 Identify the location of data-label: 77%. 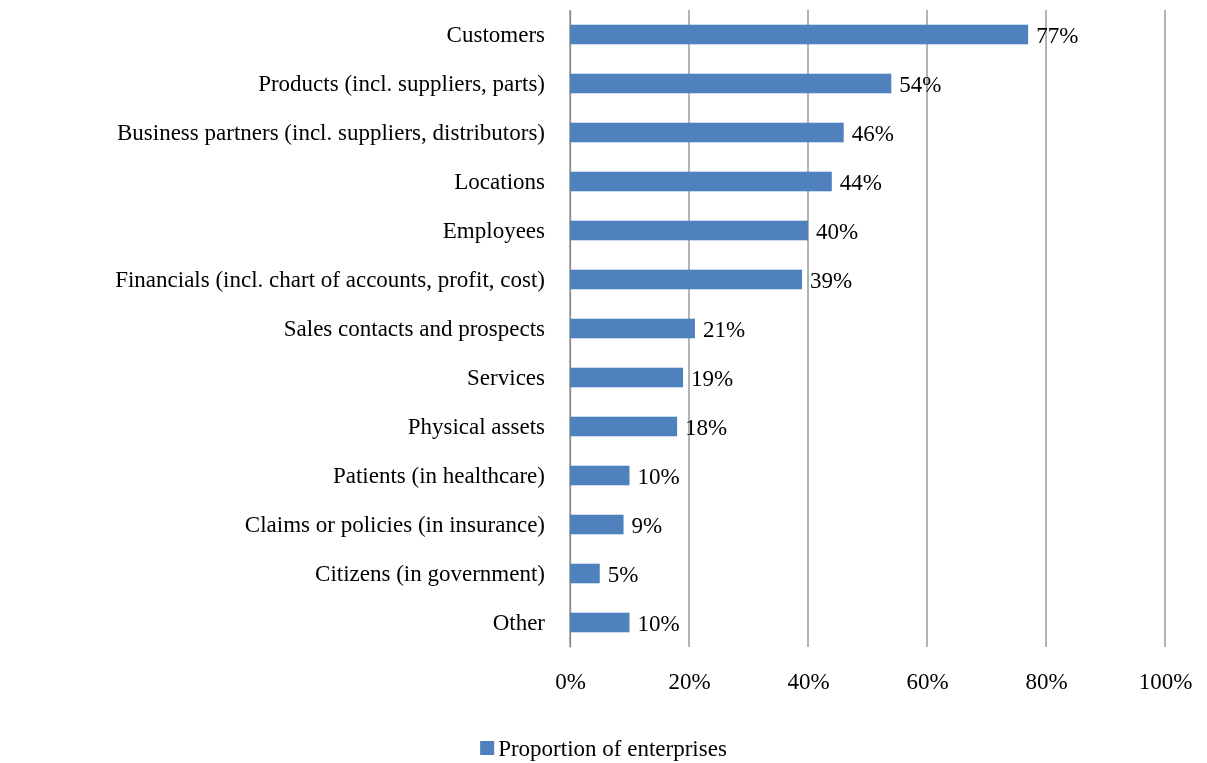
(1057, 35).